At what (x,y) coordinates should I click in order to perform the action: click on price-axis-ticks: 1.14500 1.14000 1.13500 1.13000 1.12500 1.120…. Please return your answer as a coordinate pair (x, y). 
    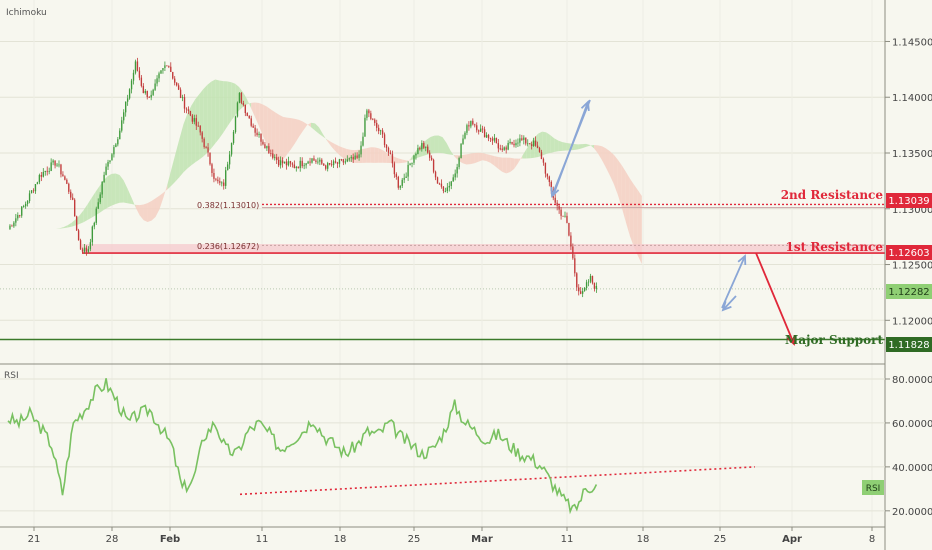
    Looking at the image, I should click on (908, 182).